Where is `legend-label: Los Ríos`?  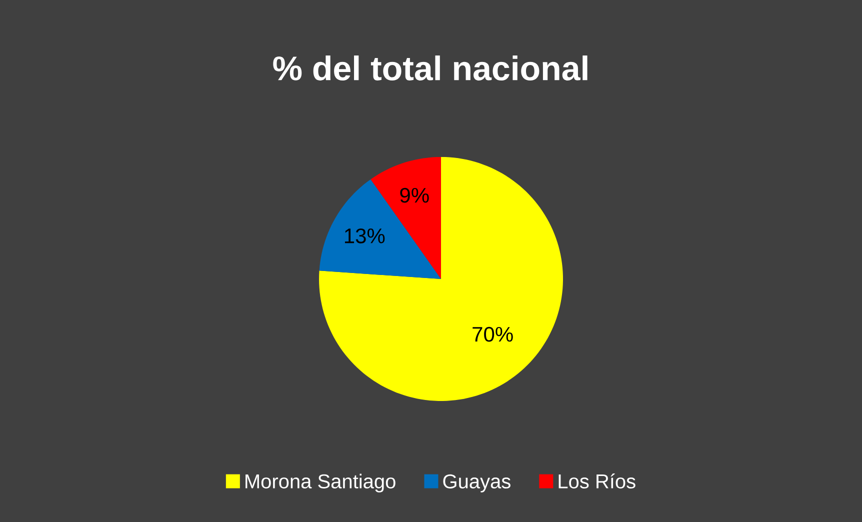 legend-label: Los Ríos is located at coordinates (597, 481).